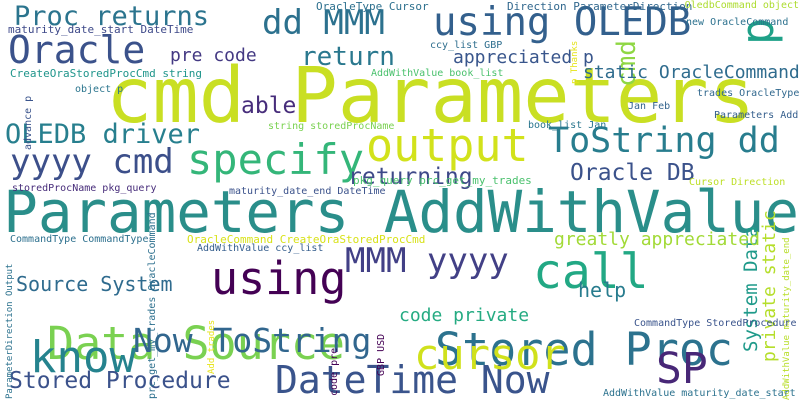 The image size is (800, 400). Describe the element at coordinates (331, 126) in the screenshot. I see `cloud-word: string storedProcName` at that location.